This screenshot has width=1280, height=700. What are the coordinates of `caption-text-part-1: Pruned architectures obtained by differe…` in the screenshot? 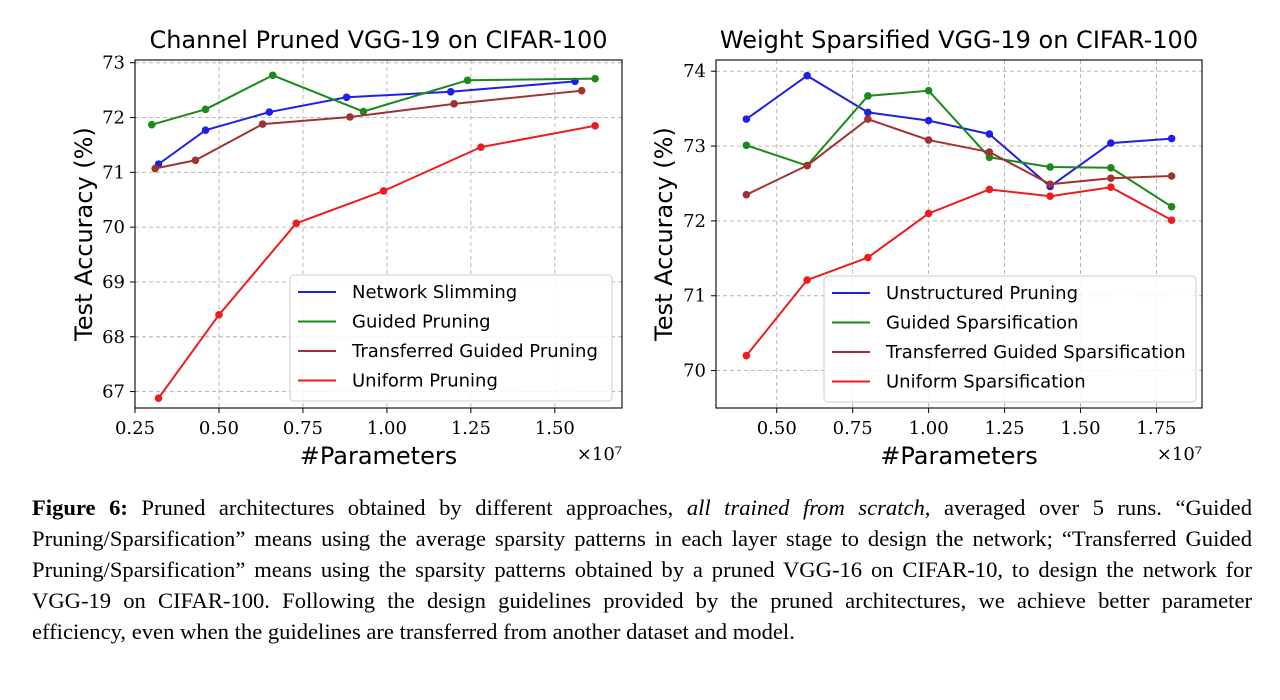 It's located at (407, 507).